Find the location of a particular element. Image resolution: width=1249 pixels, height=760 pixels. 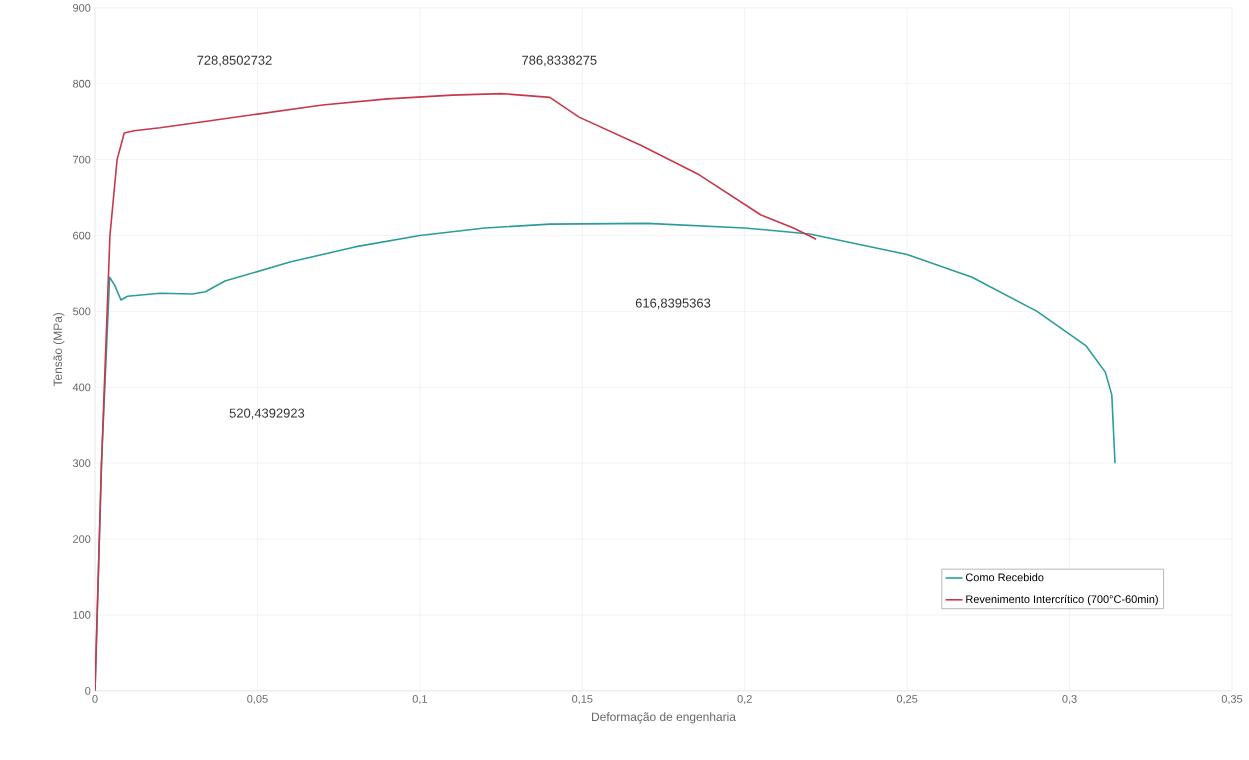

annotation: 786,8338275 is located at coordinates (559, 61).